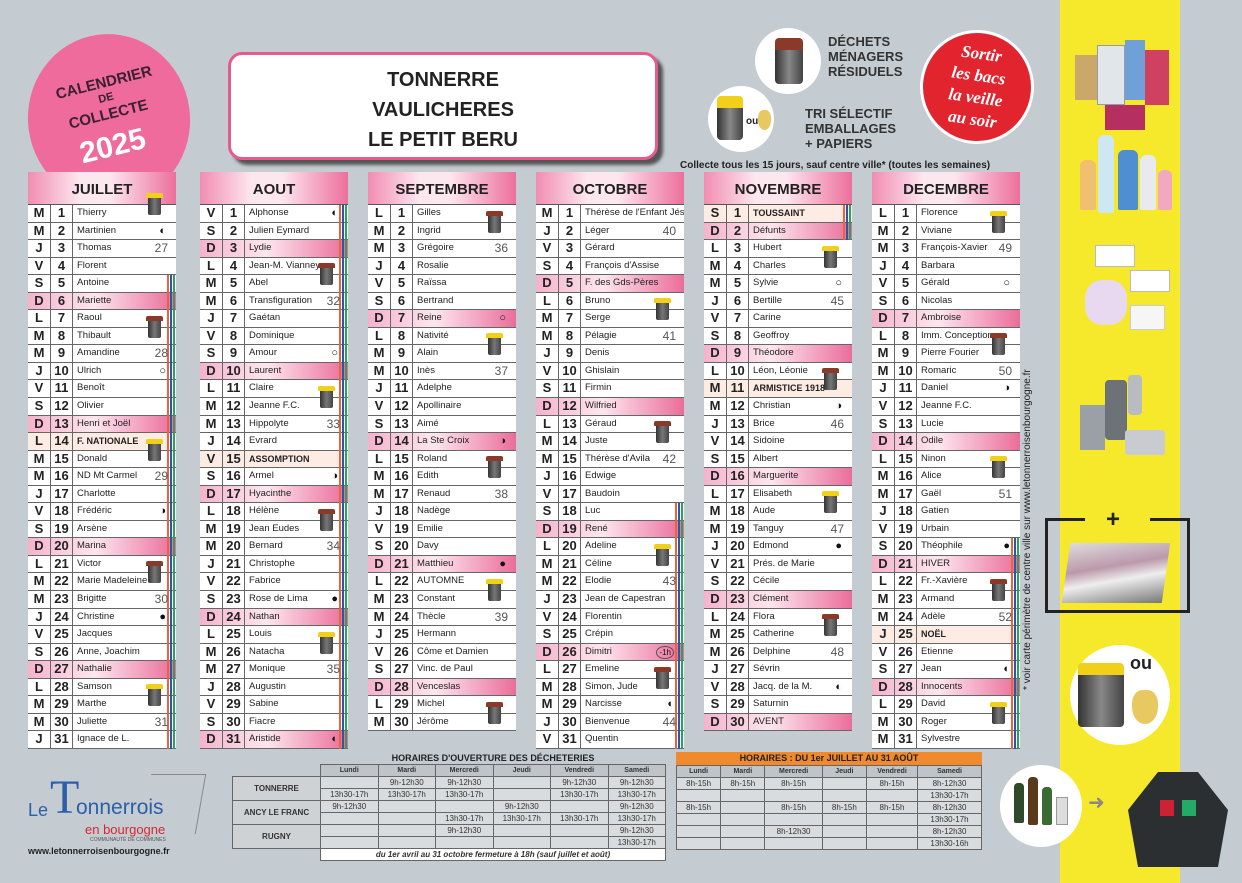 Image resolution: width=1242 pixels, height=883 pixels. Describe the element at coordinates (274, 687) in the screenshot. I see `day-row: J 28 Augustin` at that location.